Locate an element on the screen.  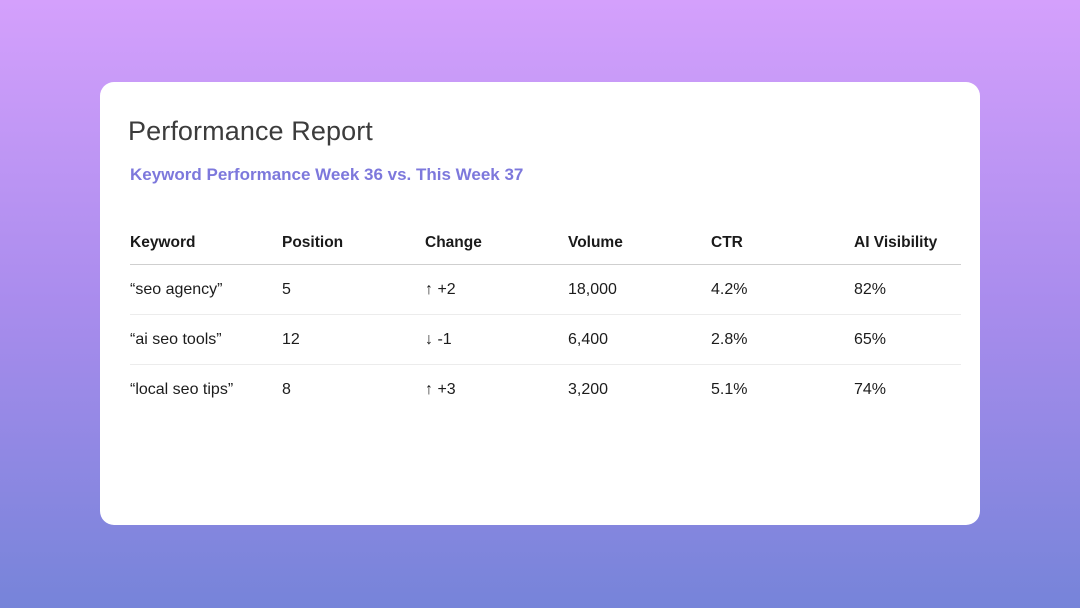
cell-change: ↑ +3 is located at coordinates (440, 389).